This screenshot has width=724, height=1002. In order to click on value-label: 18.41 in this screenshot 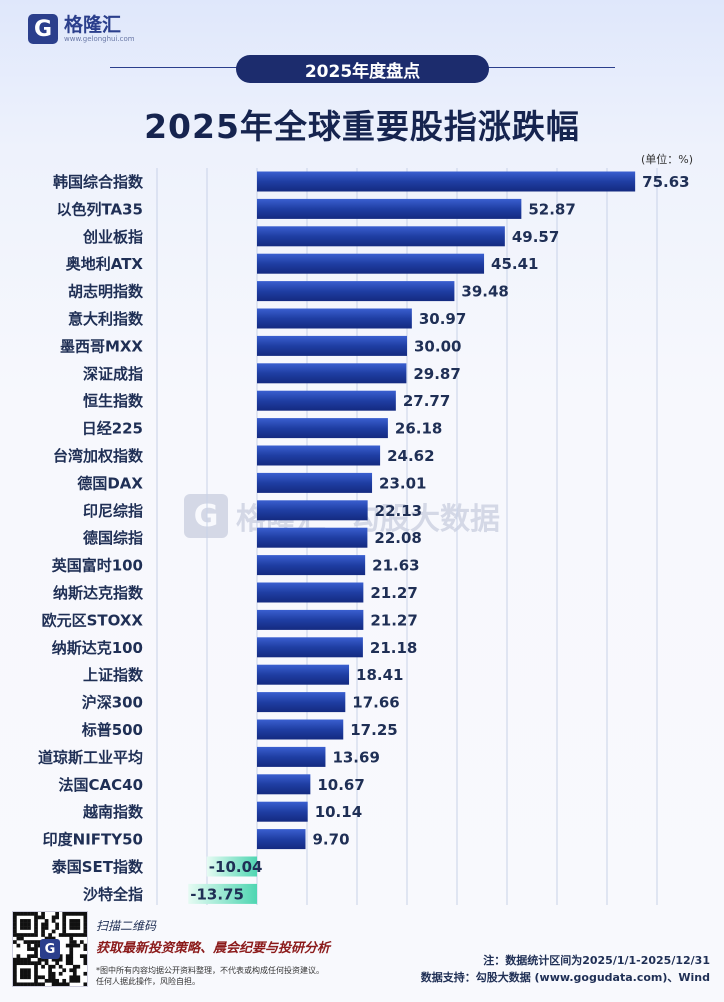, I will do `click(379, 675)`.